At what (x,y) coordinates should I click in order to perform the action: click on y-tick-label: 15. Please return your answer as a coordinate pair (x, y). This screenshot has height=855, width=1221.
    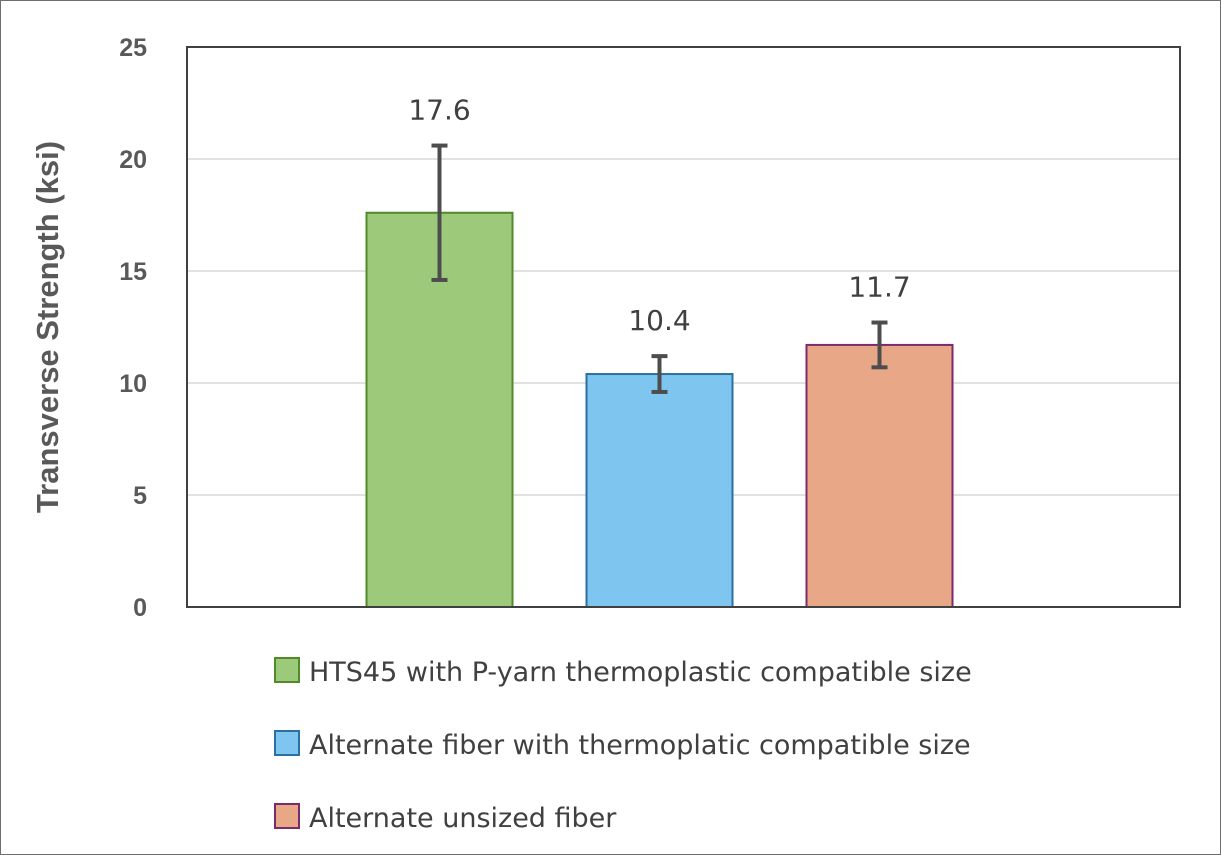
    Looking at the image, I should click on (133, 272).